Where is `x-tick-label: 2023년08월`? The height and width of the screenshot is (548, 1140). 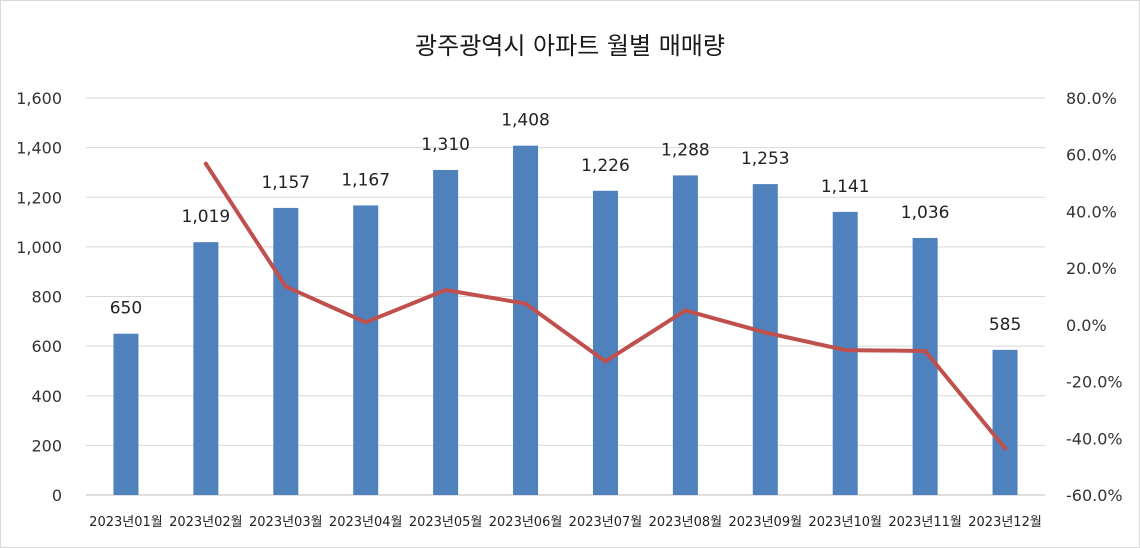
x-tick-label: 2023년08월 is located at coordinates (686, 522).